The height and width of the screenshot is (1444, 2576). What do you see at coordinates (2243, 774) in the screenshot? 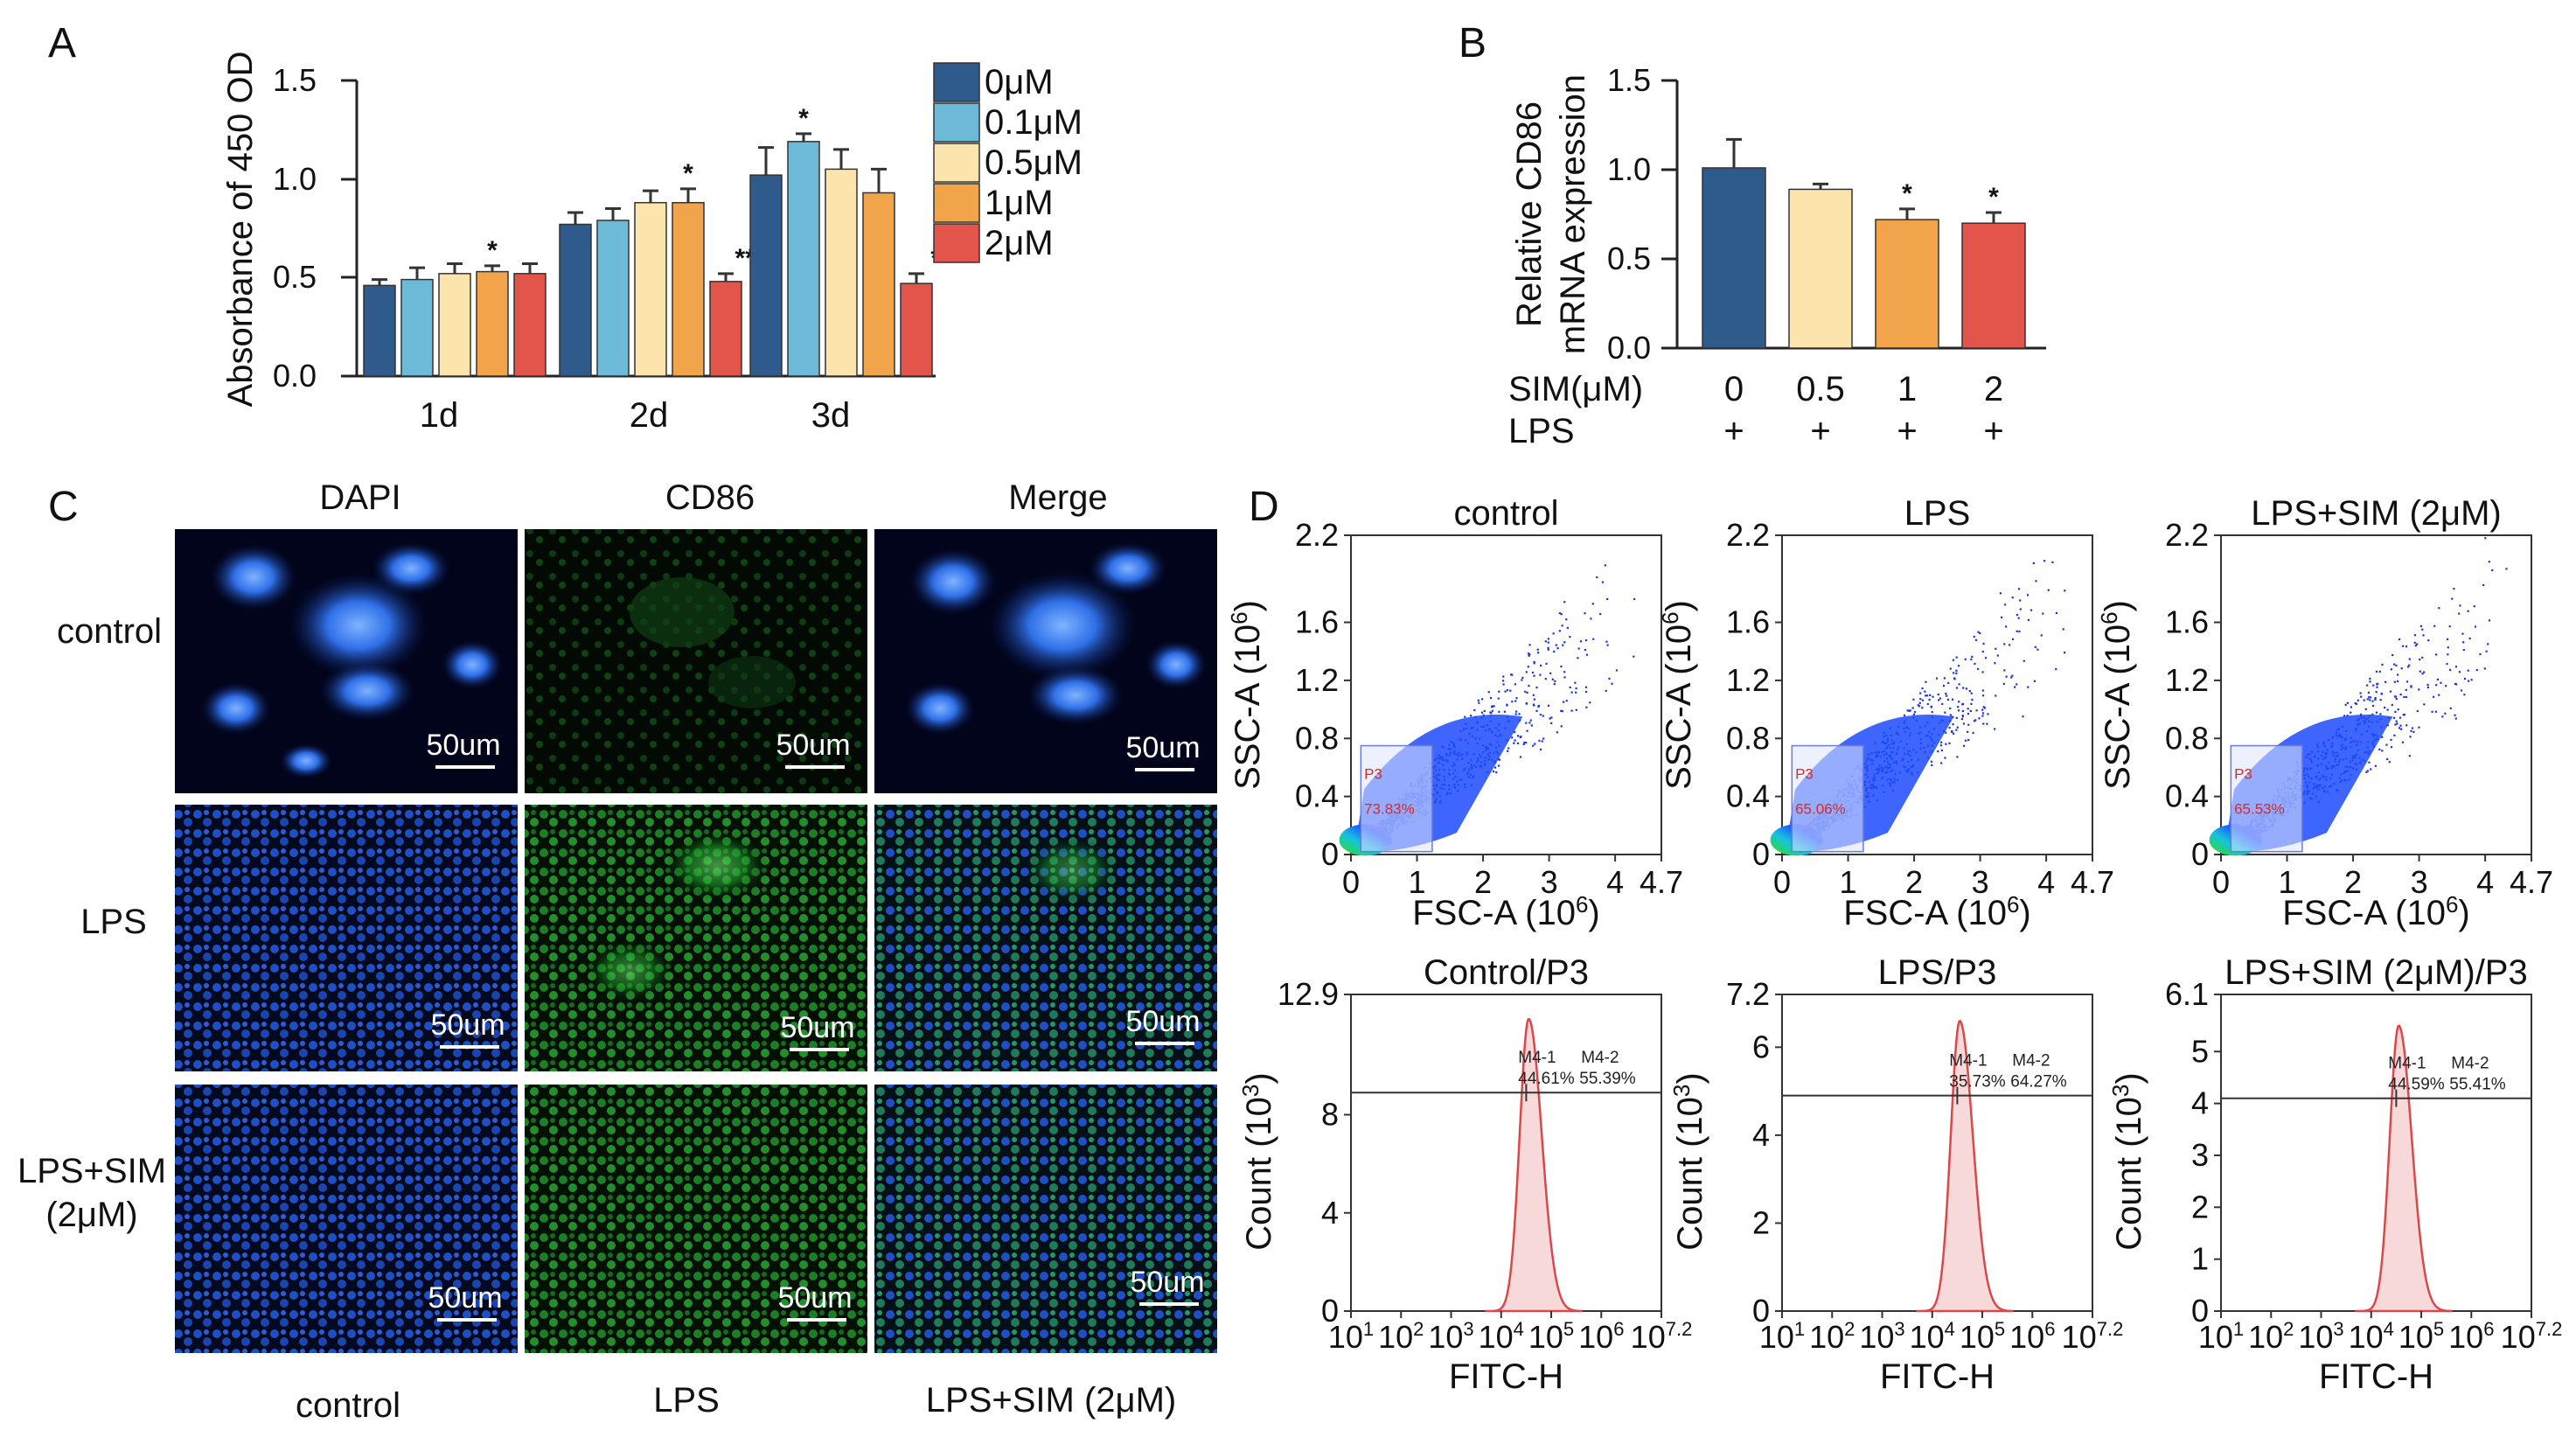
I see `gate-name: P3` at bounding box center [2243, 774].